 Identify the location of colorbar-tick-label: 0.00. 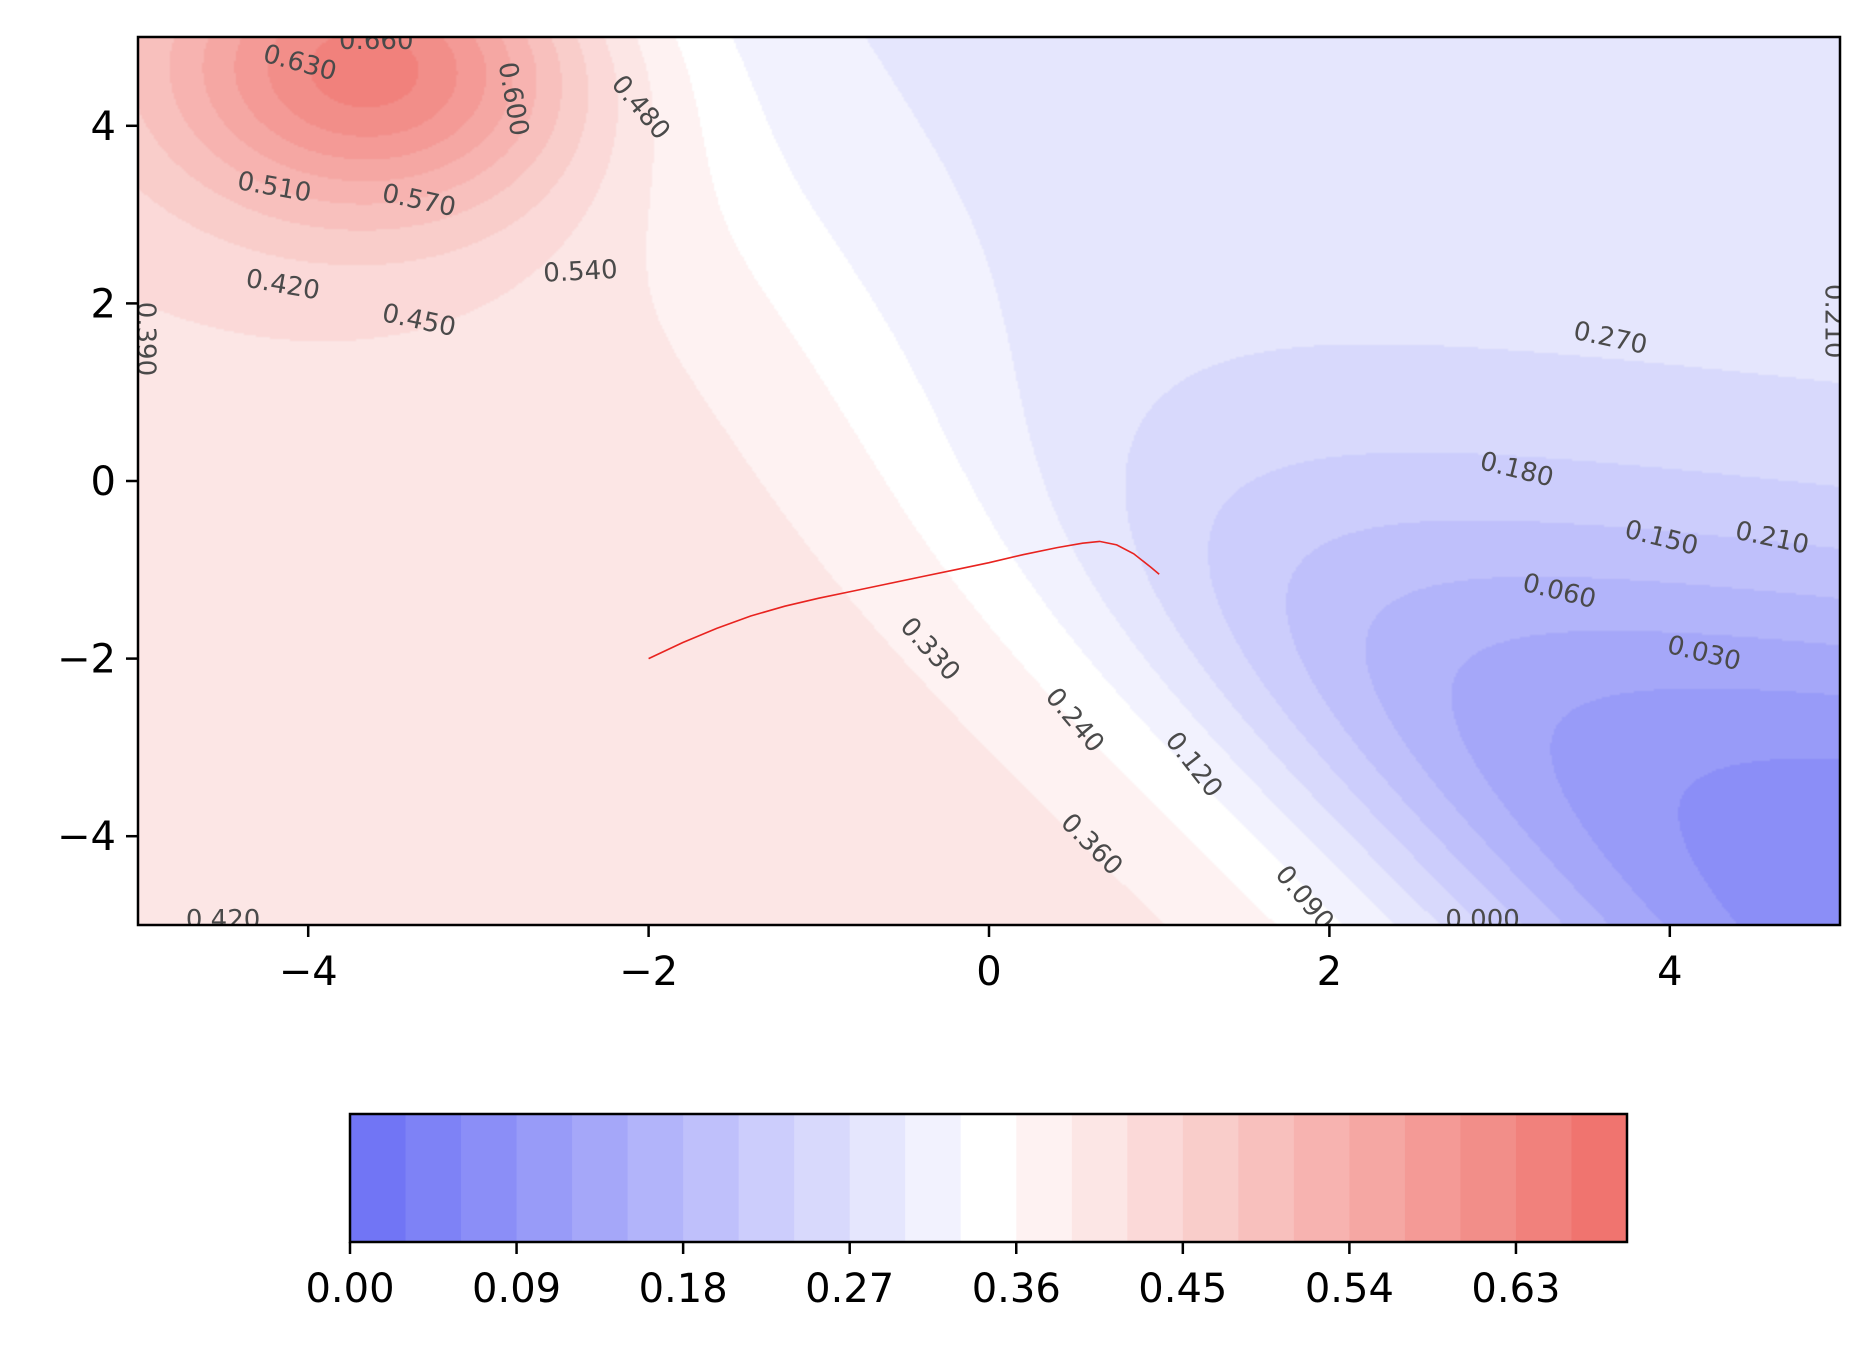
(349, 1289).